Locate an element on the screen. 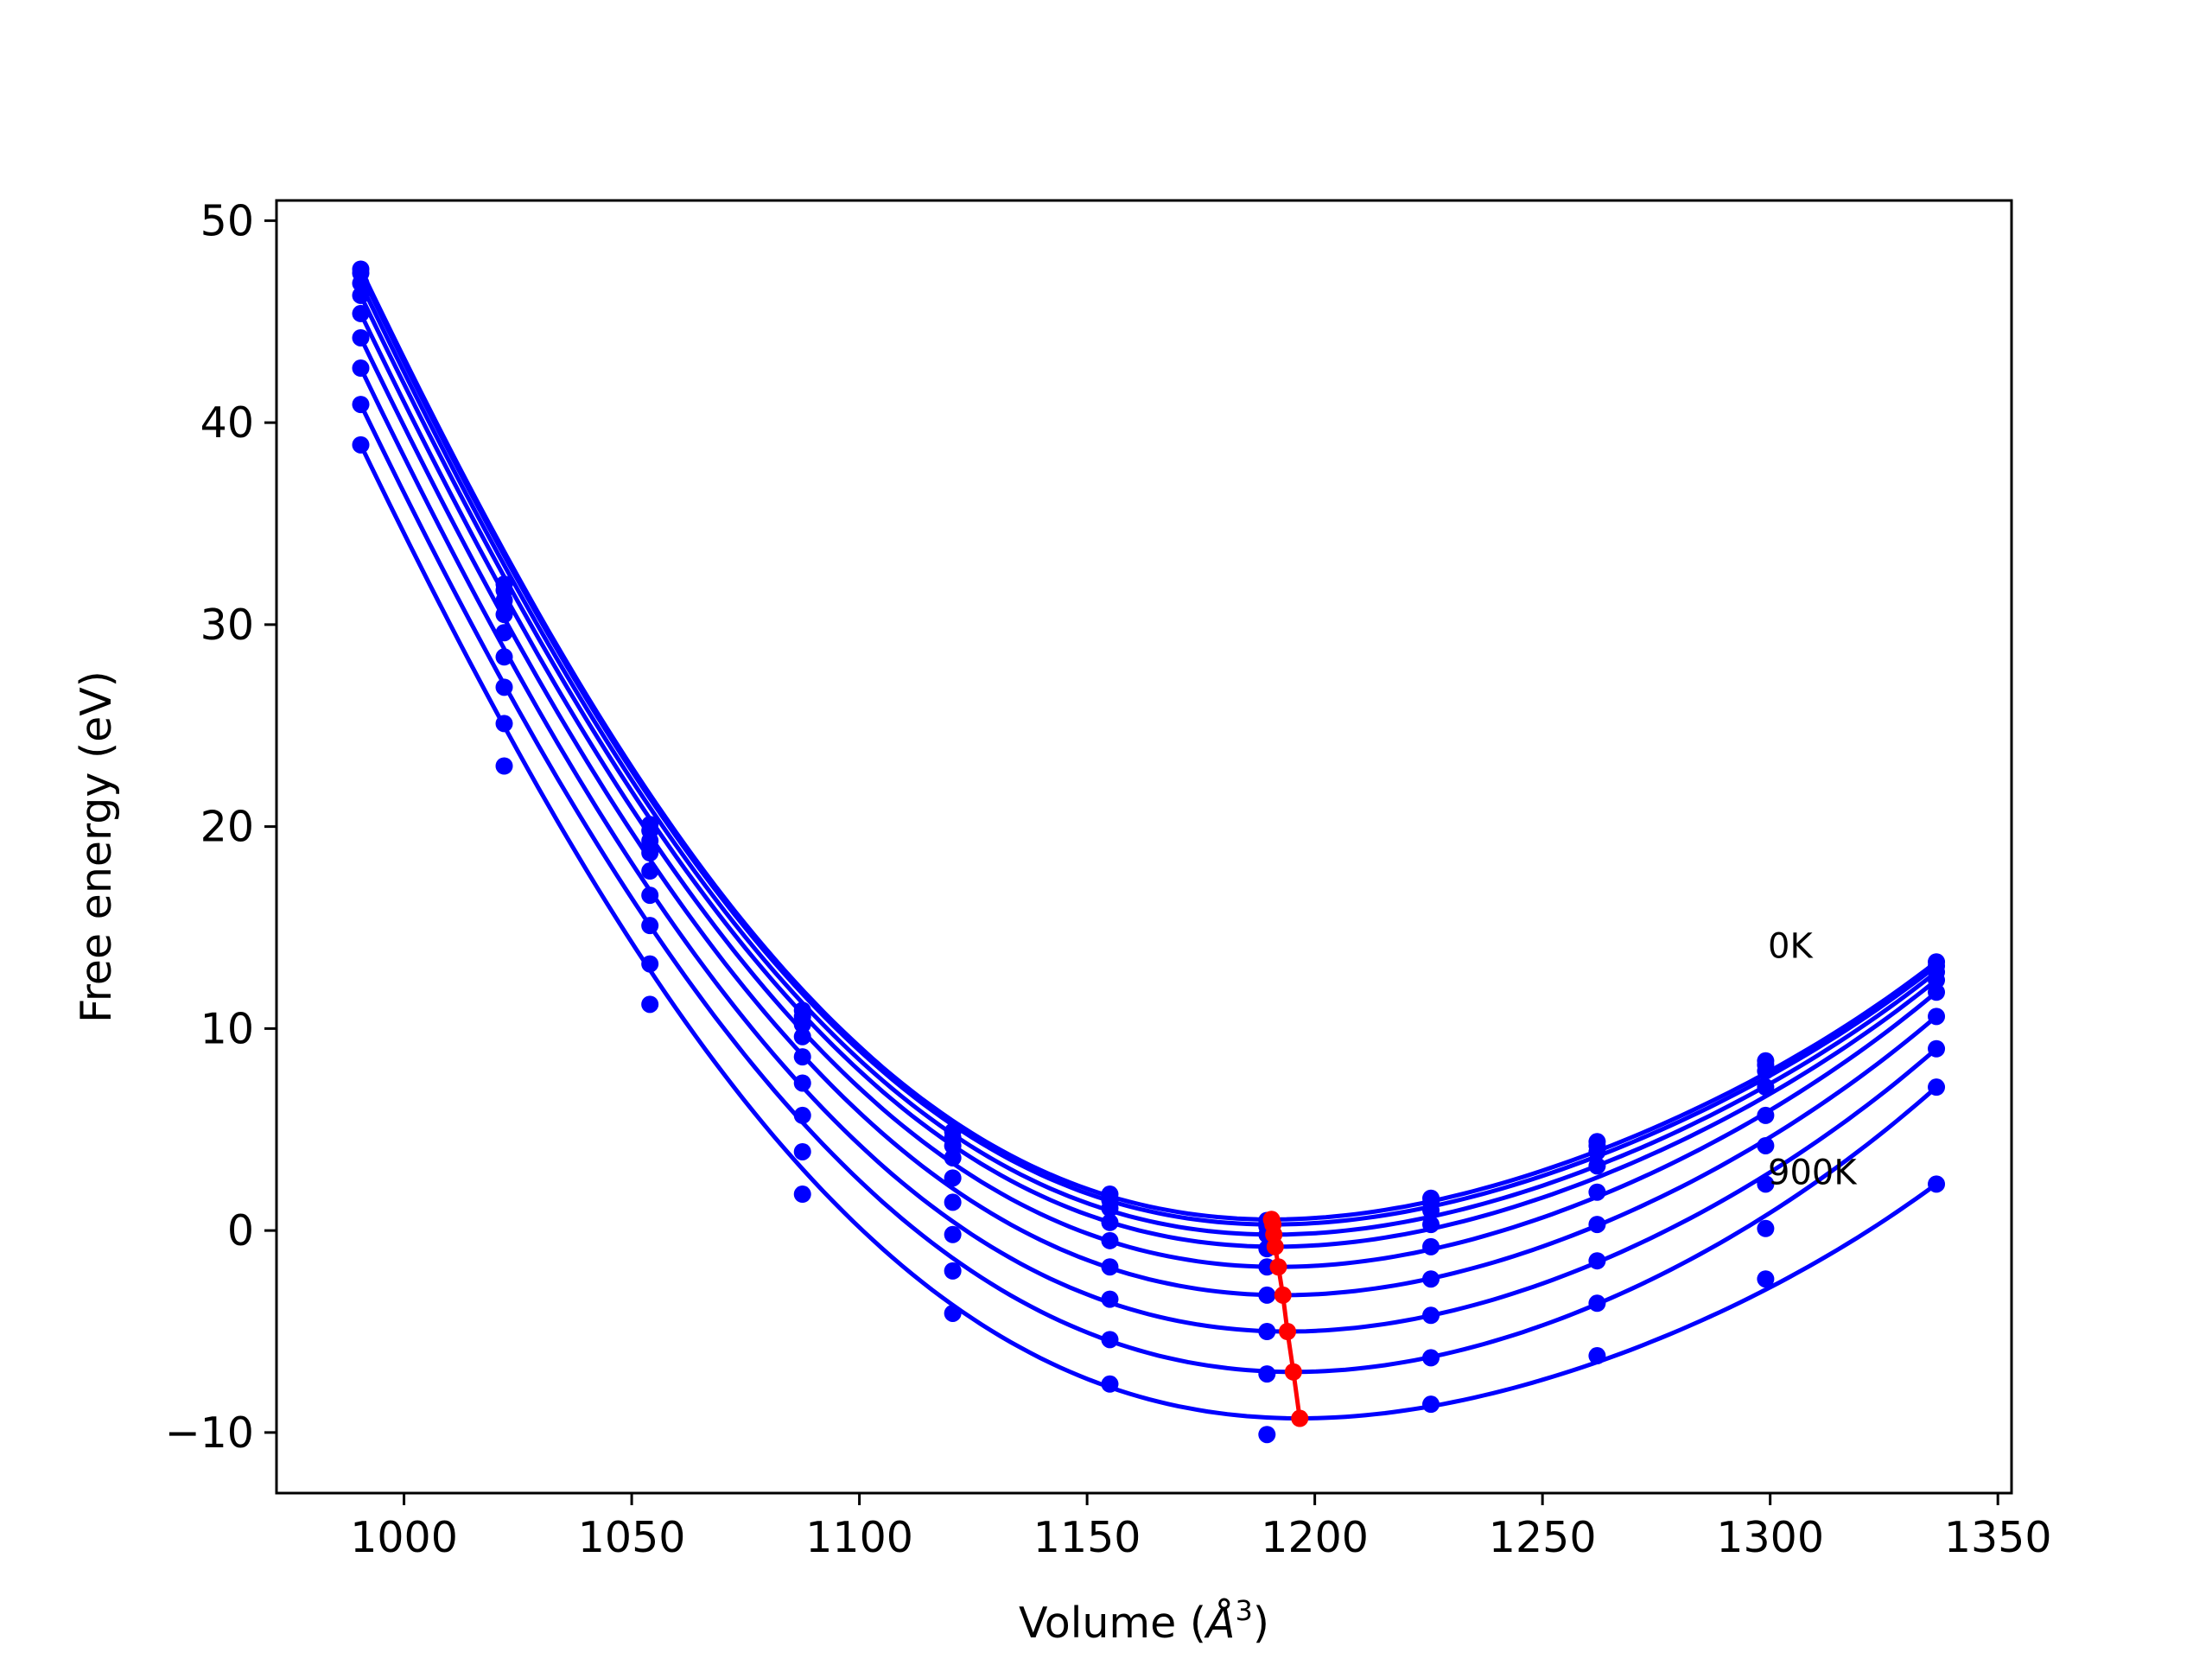 The width and height of the screenshot is (2212, 1659). y-tick-label: 10 is located at coordinates (227, 1028).